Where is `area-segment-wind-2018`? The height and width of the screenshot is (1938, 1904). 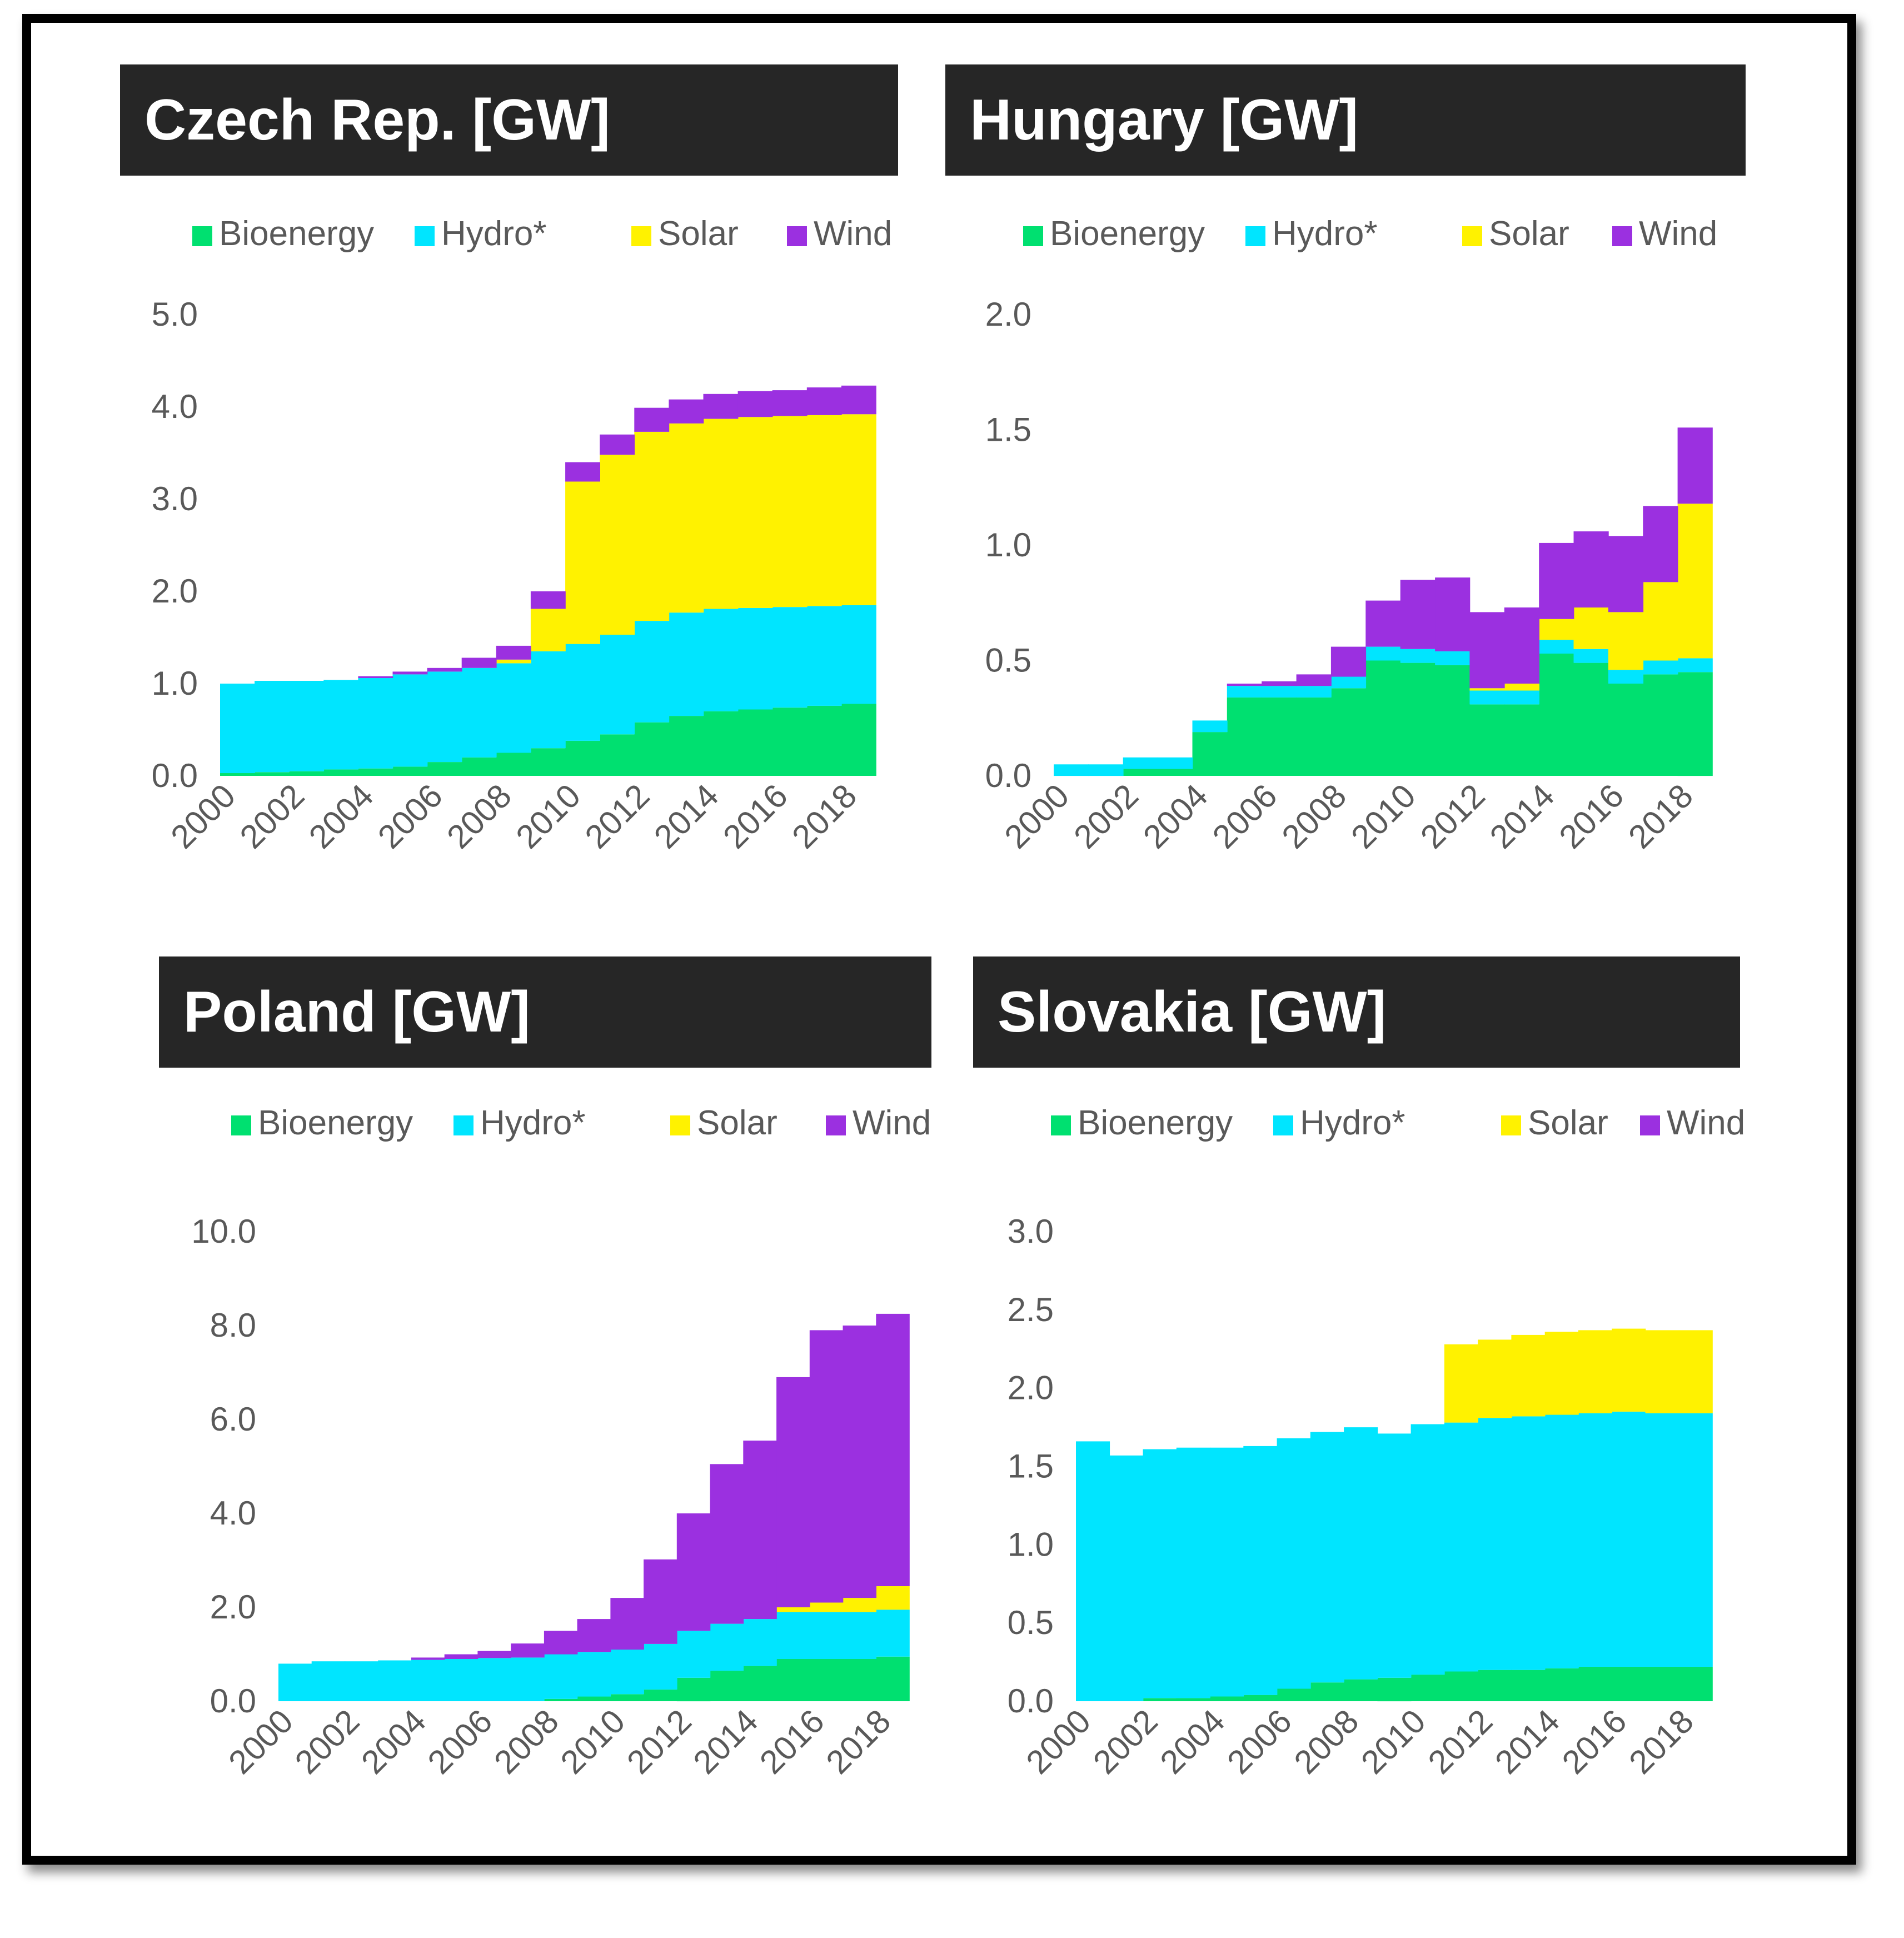
area-segment-wind-2018 is located at coordinates (858, 400).